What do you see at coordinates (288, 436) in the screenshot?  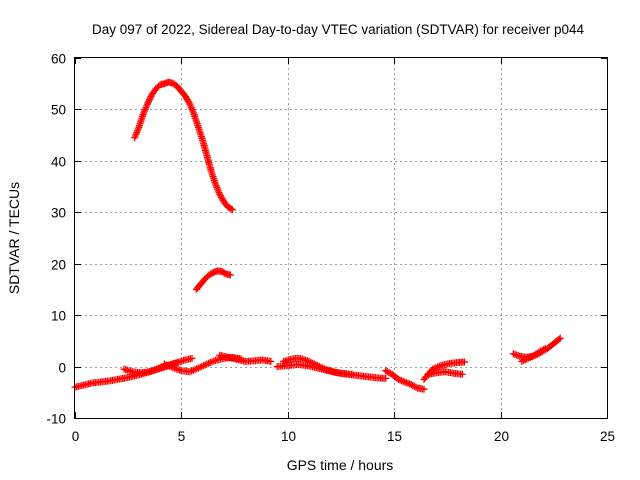 I see `x-tick-label: 10` at bounding box center [288, 436].